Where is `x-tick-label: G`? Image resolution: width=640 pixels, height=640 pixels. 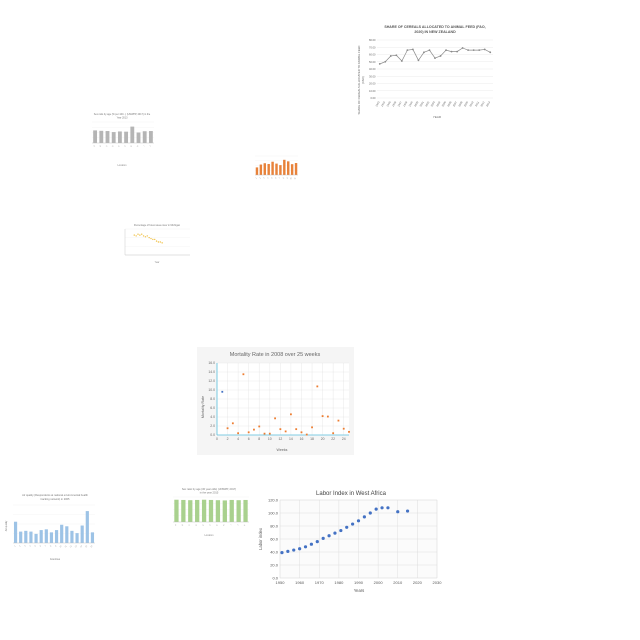 x-tick-label: G is located at coordinates (132, 146).